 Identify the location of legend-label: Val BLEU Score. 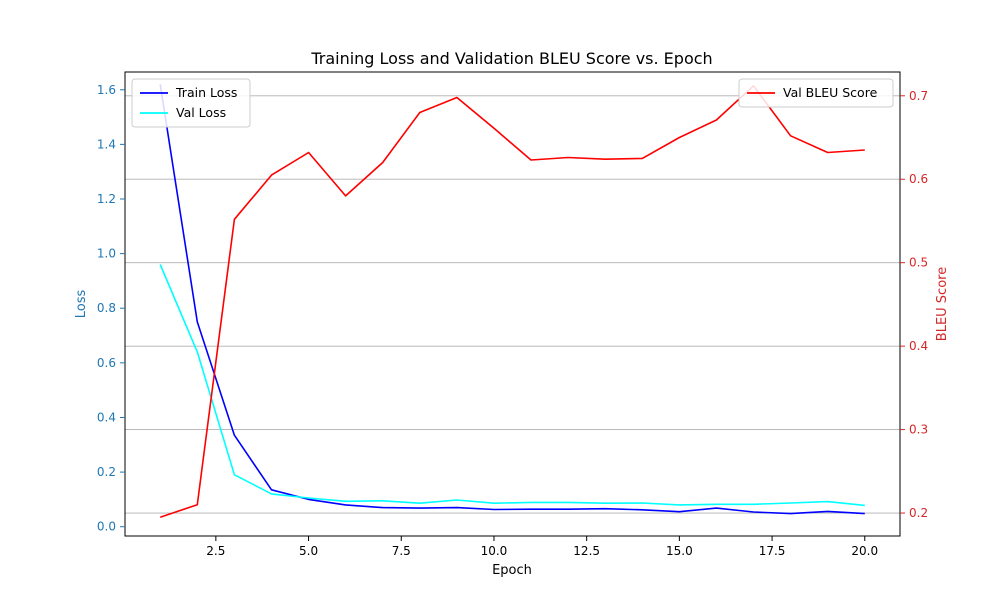
(830, 92).